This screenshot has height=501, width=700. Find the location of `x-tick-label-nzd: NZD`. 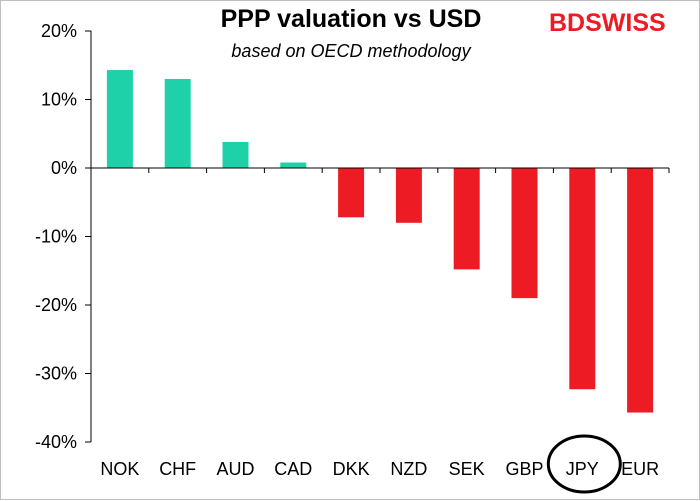

x-tick-label-nzd: NZD is located at coordinates (408, 469).